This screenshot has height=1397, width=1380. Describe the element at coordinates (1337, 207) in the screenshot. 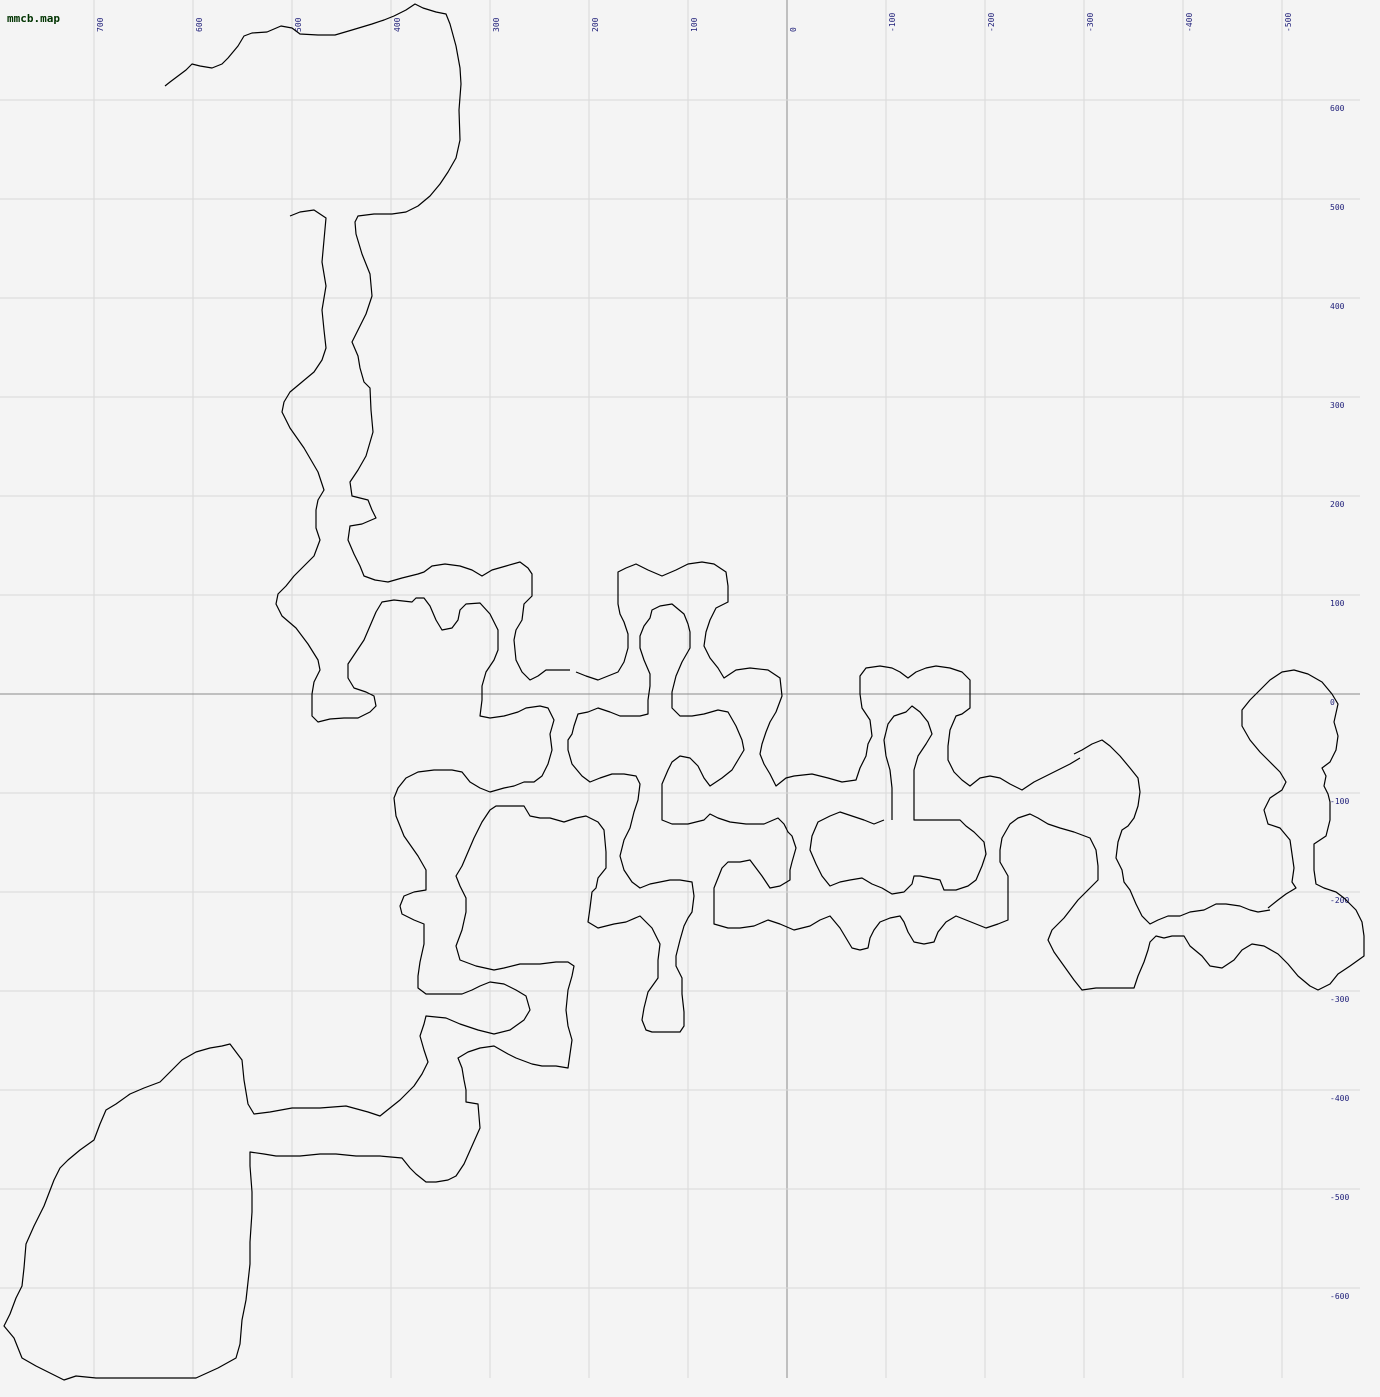

I see `y-tick-label: 500` at that location.